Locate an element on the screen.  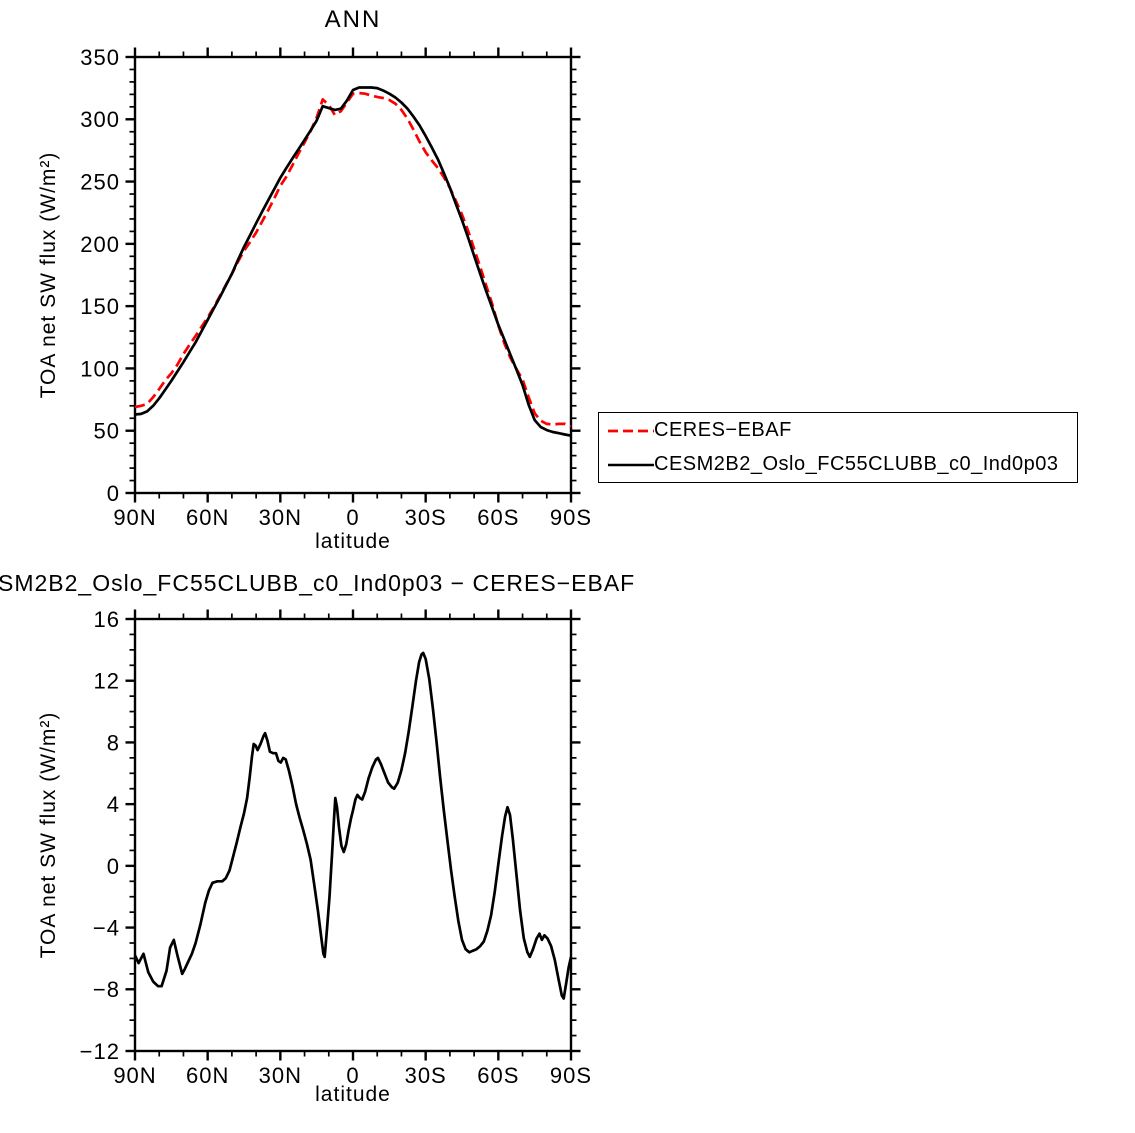
y-tick-label: 16 is located at coordinates (107, 619).